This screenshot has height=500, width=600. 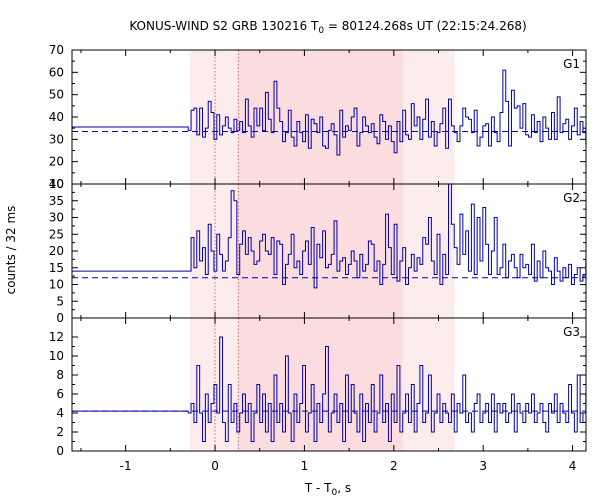 I want to click on g3-y-tick-label: 4, so click(x=60, y=413).